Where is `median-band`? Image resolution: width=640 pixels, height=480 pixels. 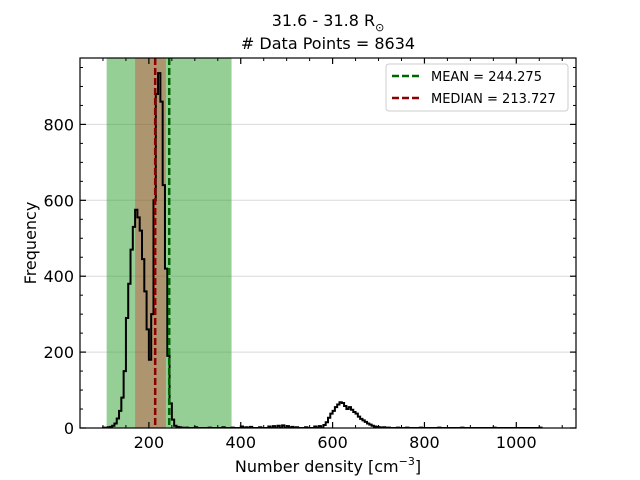 median-band is located at coordinates (150, 243).